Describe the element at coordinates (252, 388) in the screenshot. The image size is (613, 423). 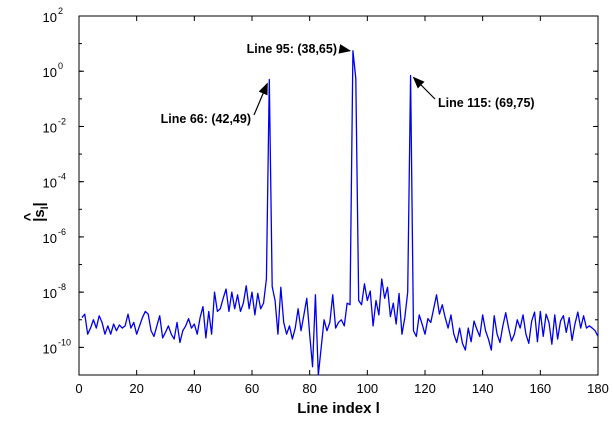
I see `x-tick-label: 60` at that location.